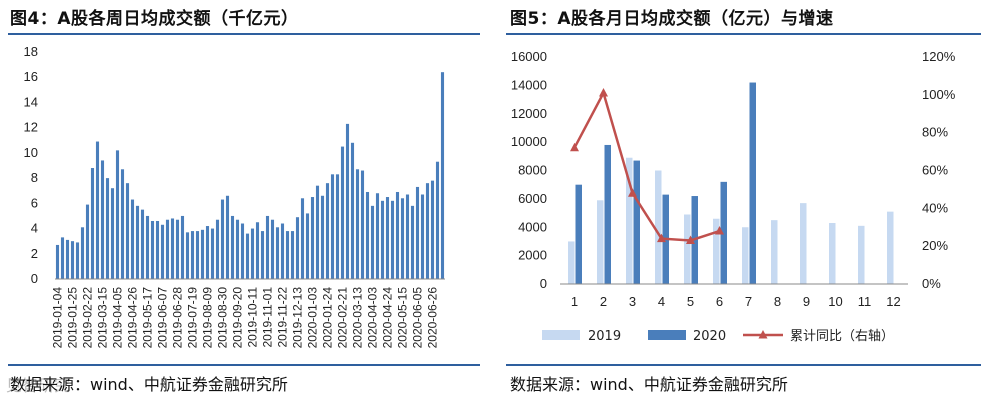 The height and width of the screenshot is (404, 987). What do you see at coordinates (532, 255) in the screenshot?
I see `y-tick-label: 2000` at bounding box center [532, 255].